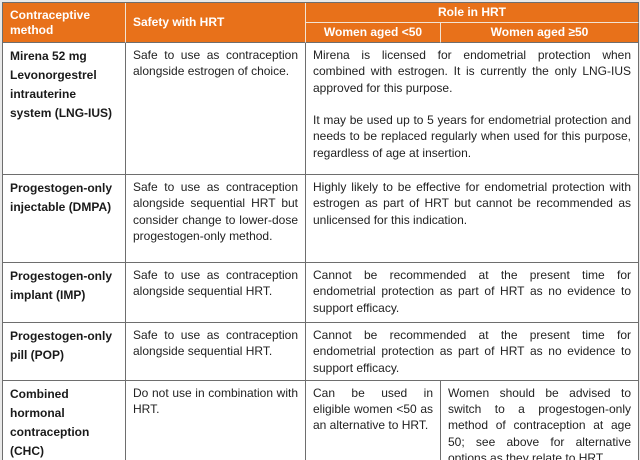  I want to click on col-header-role-in-hrt: Role in HRT, so click(472, 13).